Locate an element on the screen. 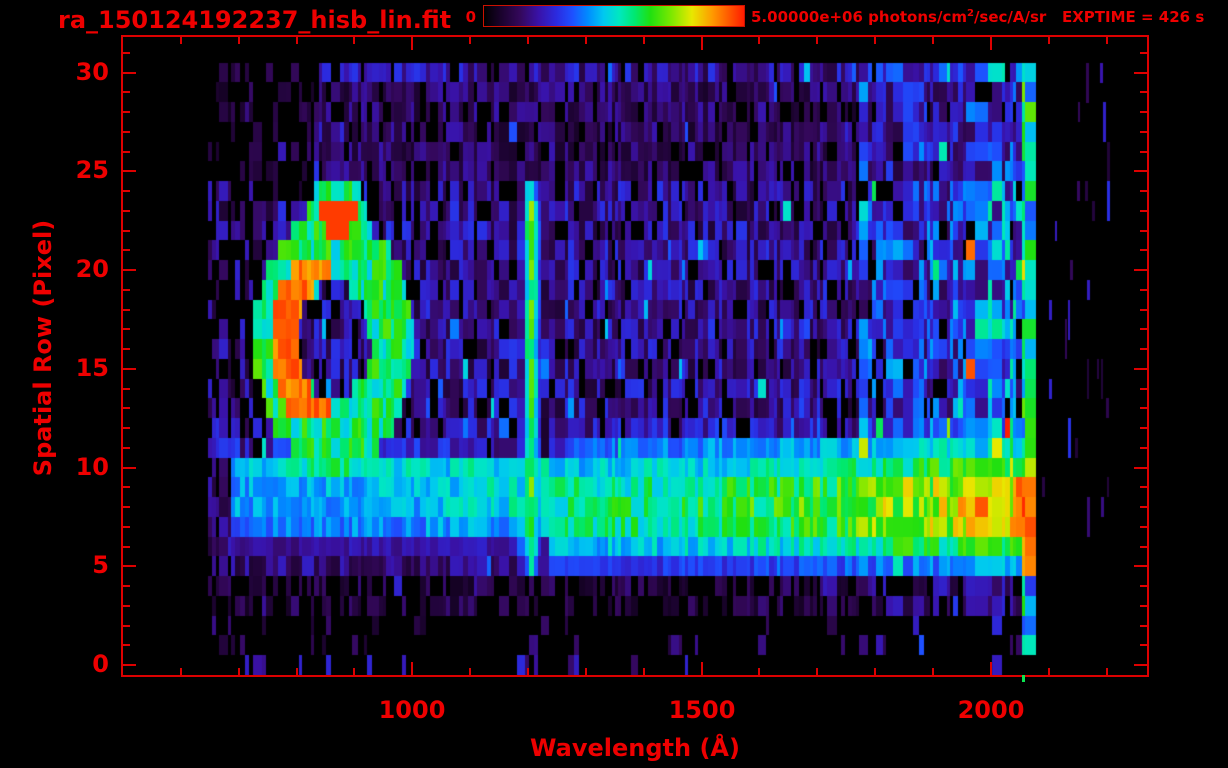  colorbar-max-superscript: 2 is located at coordinates (970, 13).